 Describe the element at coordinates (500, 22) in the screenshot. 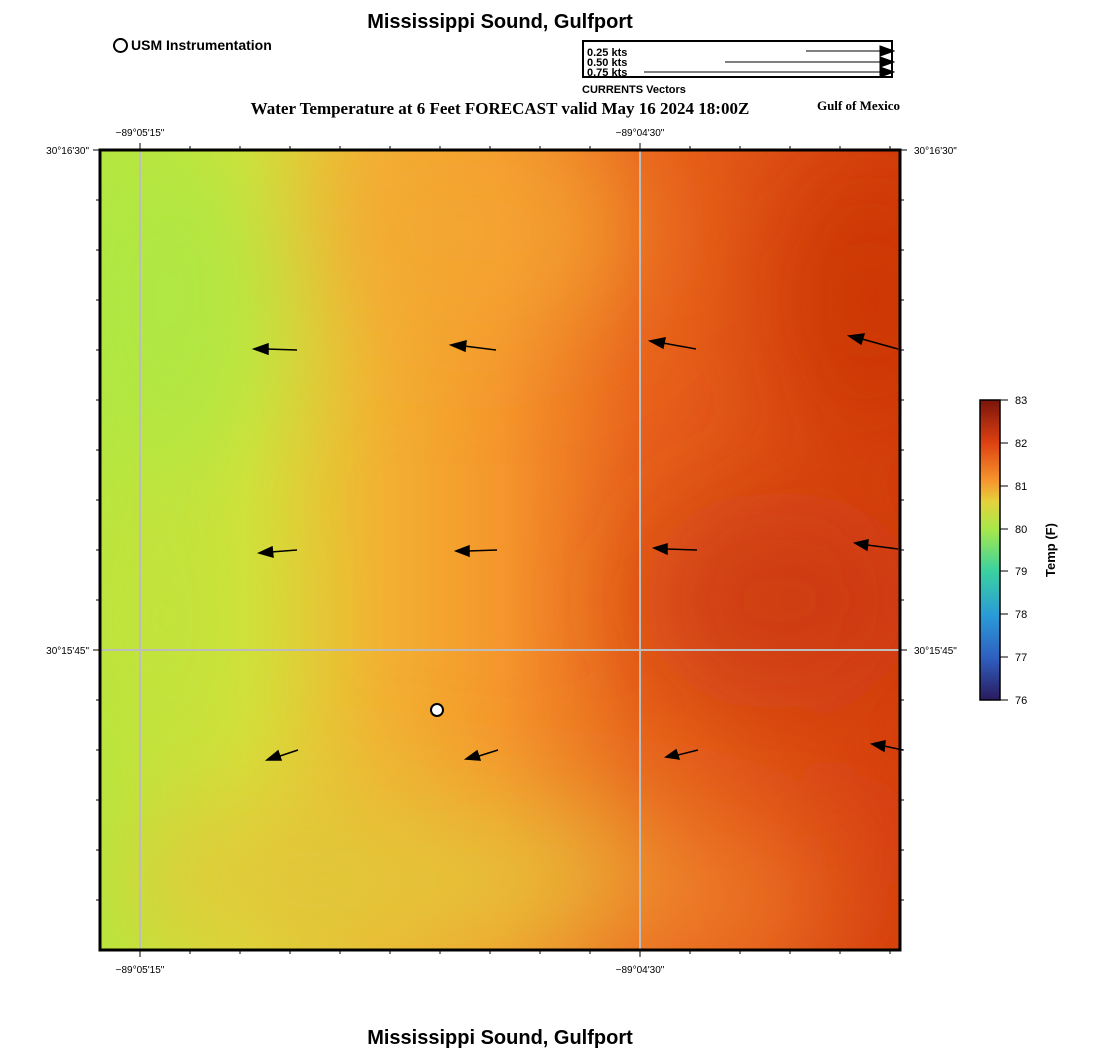

I see `map-title-top: Mississippi Sound, Gulfport` at that location.